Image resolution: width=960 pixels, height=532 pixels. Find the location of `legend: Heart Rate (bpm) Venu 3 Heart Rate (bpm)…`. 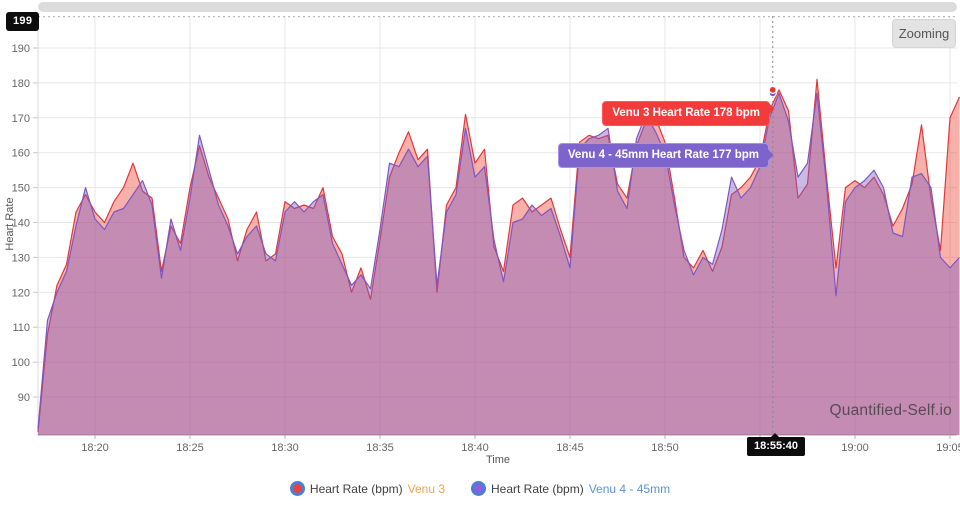

legend: Heart Rate (bpm) Venu 3 Heart Rate (bpm)… is located at coordinates (480, 488).